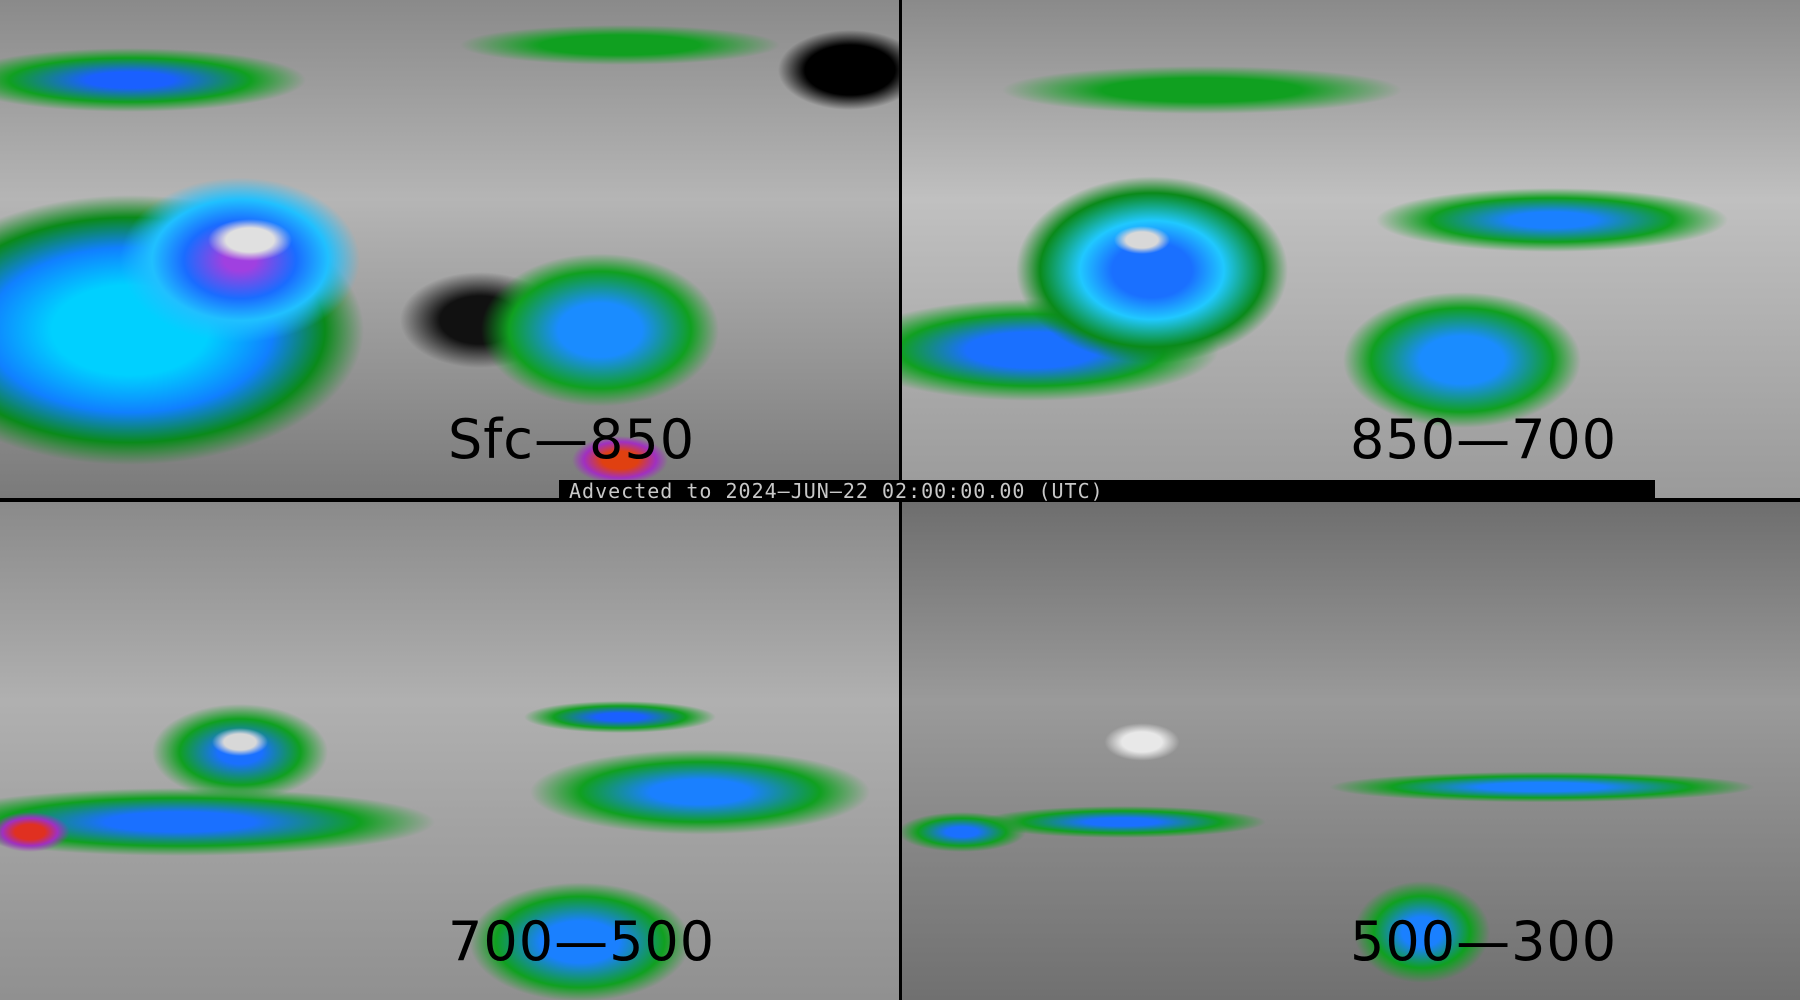  I want to click on layer-label: 700—500, so click(582, 941).